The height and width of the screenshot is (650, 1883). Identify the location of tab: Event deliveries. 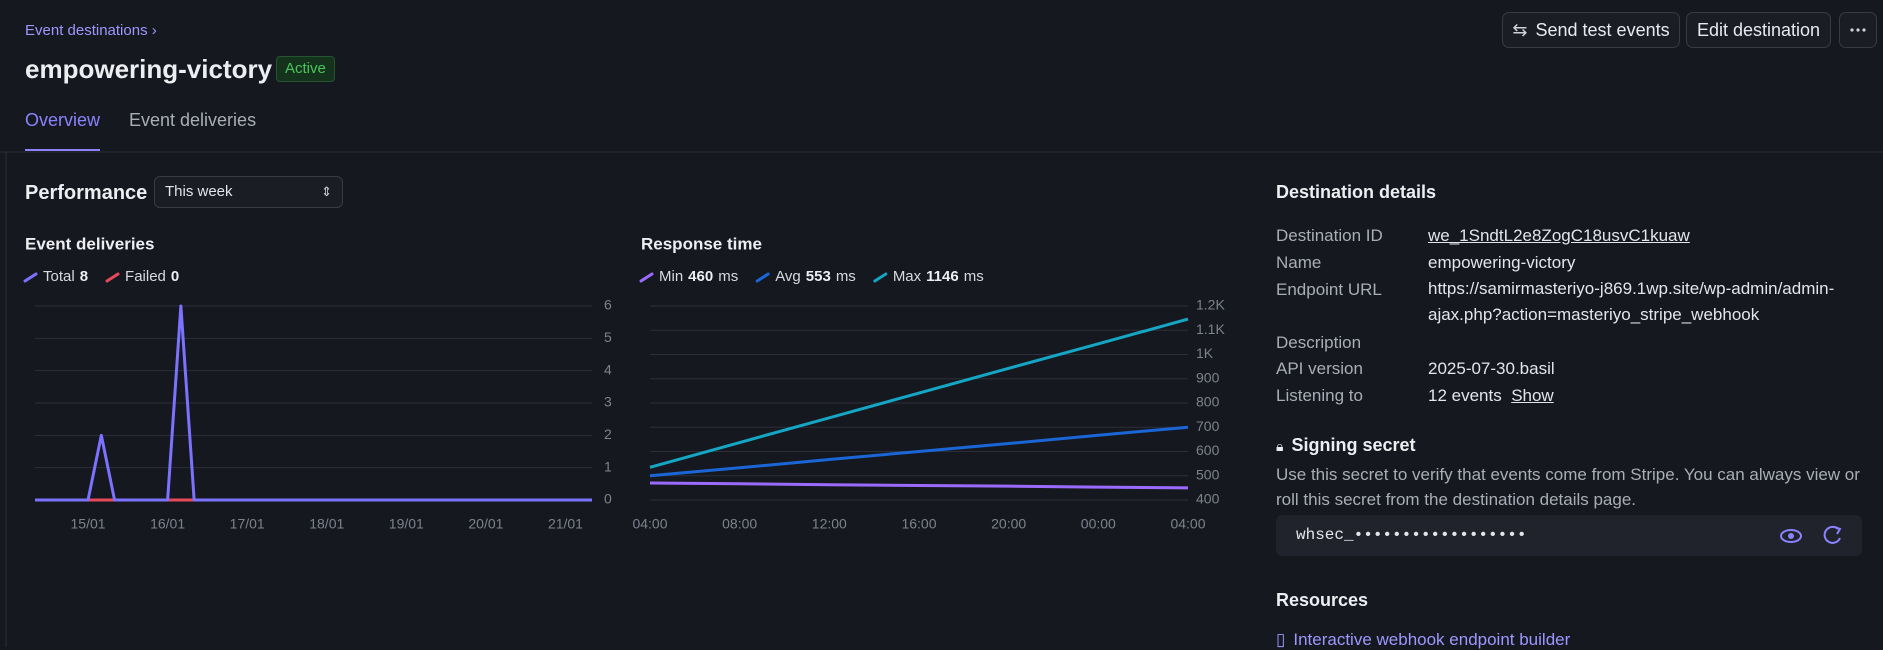
(193, 120).